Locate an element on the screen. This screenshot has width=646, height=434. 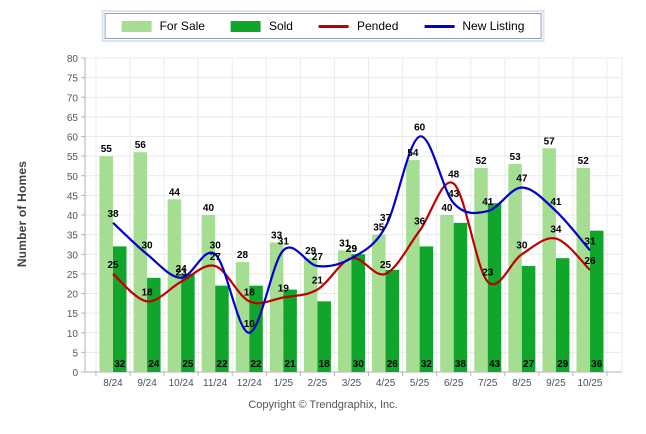
x-tick-label: 1/25 is located at coordinates (284, 383).